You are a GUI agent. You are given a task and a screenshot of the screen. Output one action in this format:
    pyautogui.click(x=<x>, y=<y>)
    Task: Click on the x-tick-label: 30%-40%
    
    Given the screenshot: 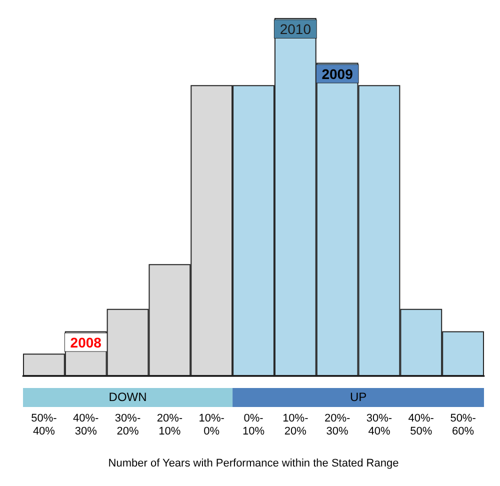 What is the action you would take?
    pyautogui.click(x=379, y=425)
    